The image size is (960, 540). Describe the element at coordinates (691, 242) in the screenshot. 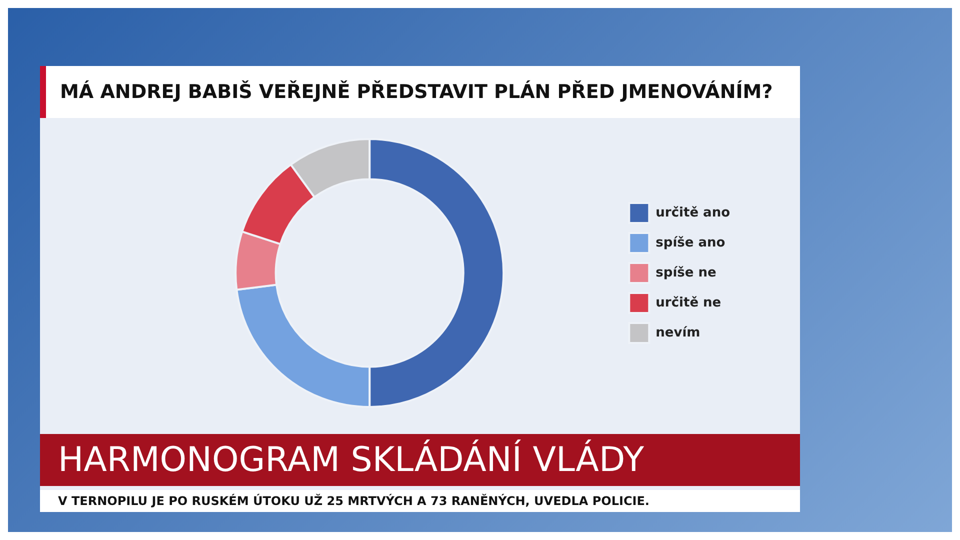

I see `legend-label: spíše ano` at that location.